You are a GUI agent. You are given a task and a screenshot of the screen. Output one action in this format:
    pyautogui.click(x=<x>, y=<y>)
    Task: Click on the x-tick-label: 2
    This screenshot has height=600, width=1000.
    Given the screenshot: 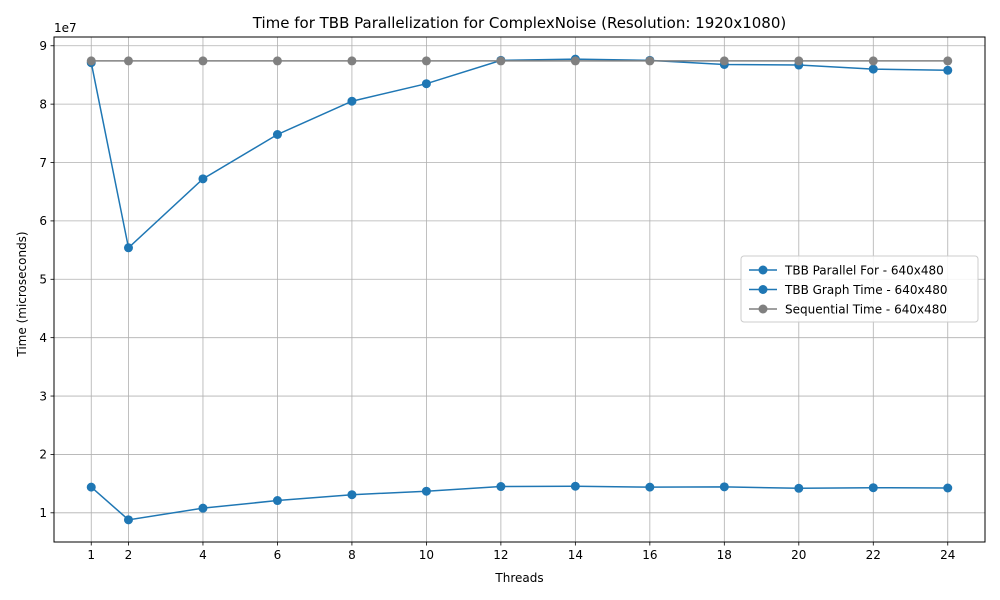 What is the action you would take?
    pyautogui.click(x=129, y=555)
    